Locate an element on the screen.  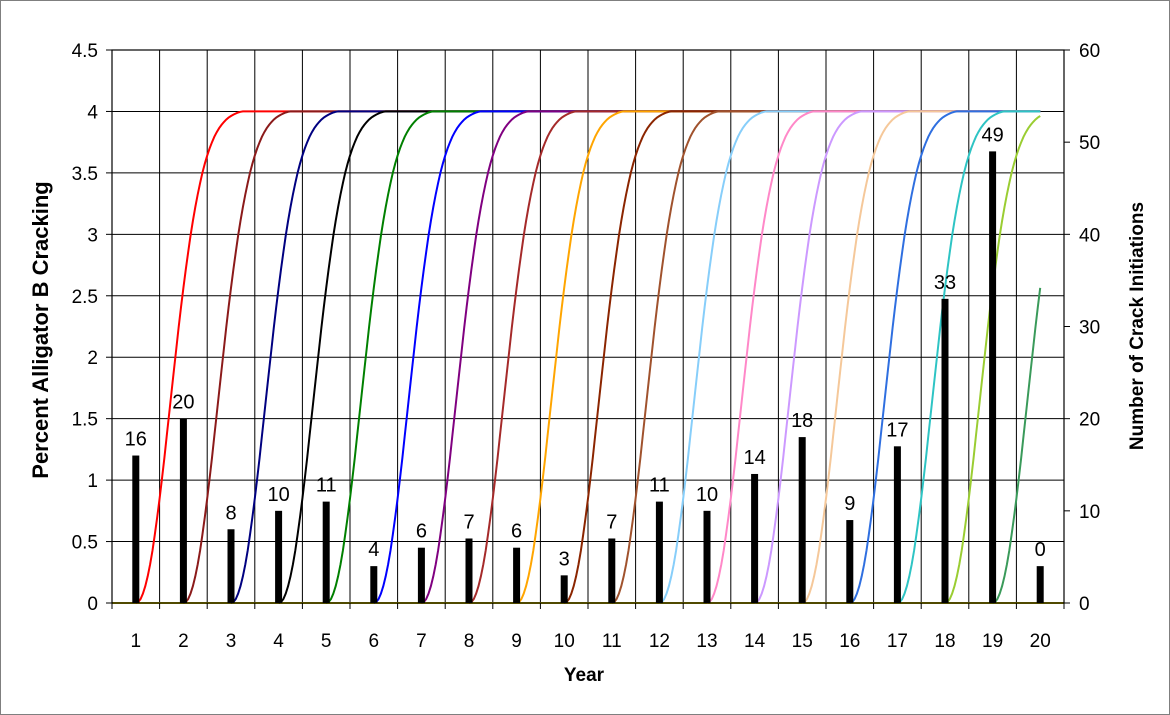
bar-value-label: 4 is located at coordinates (373, 550).